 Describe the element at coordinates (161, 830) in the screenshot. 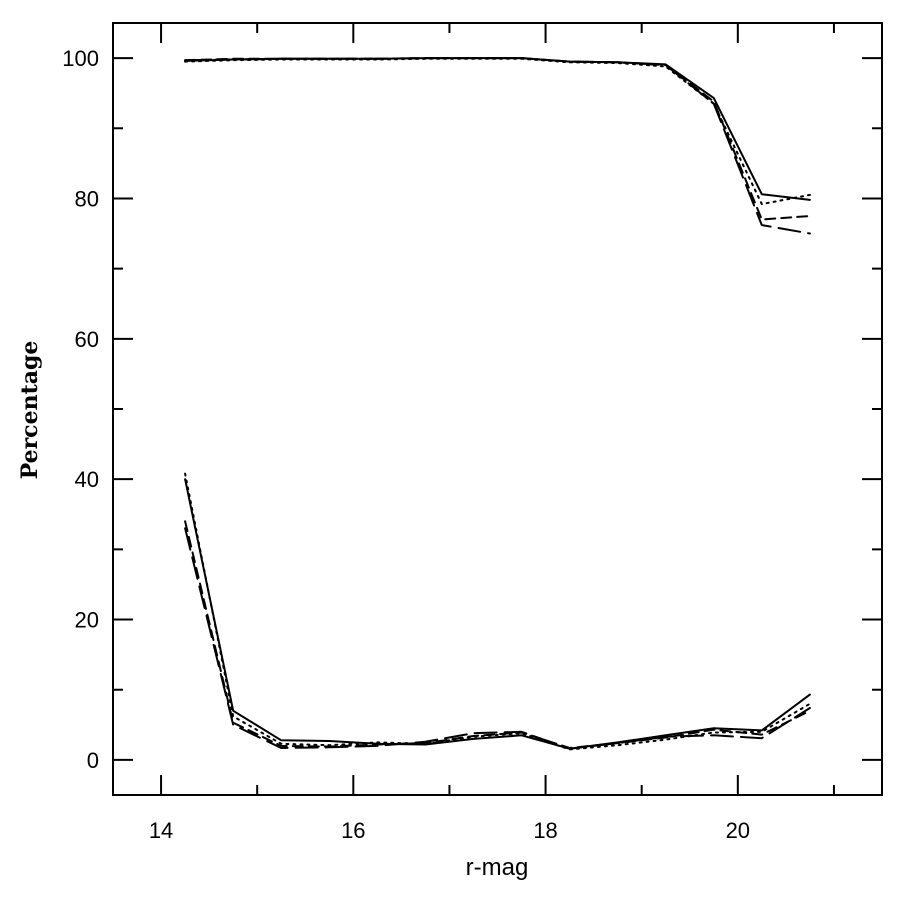

I see `x-tick-label: 14` at that location.